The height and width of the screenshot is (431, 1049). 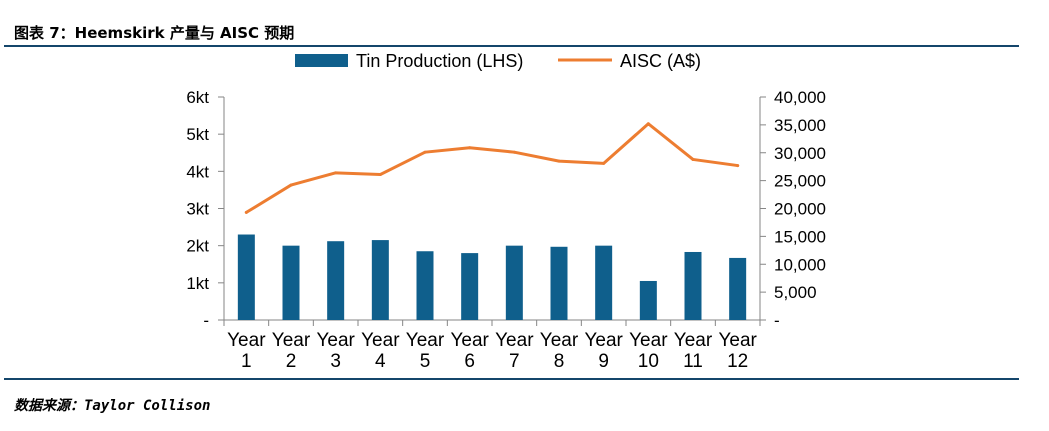 I want to click on x-tick-label-number: 11, so click(x=693, y=361).